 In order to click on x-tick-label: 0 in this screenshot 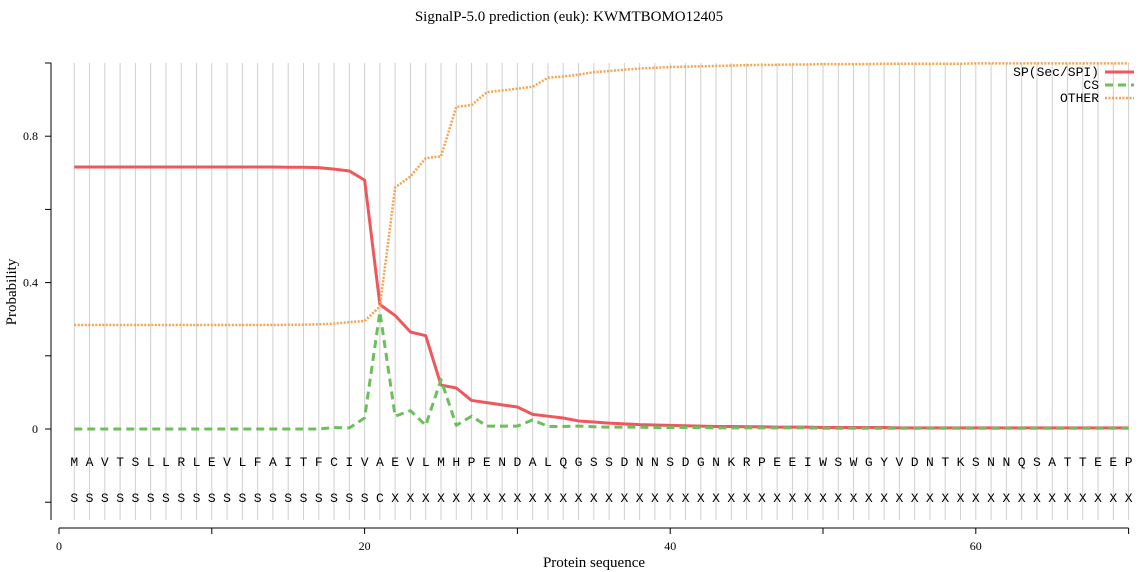, I will do `click(59, 546)`.